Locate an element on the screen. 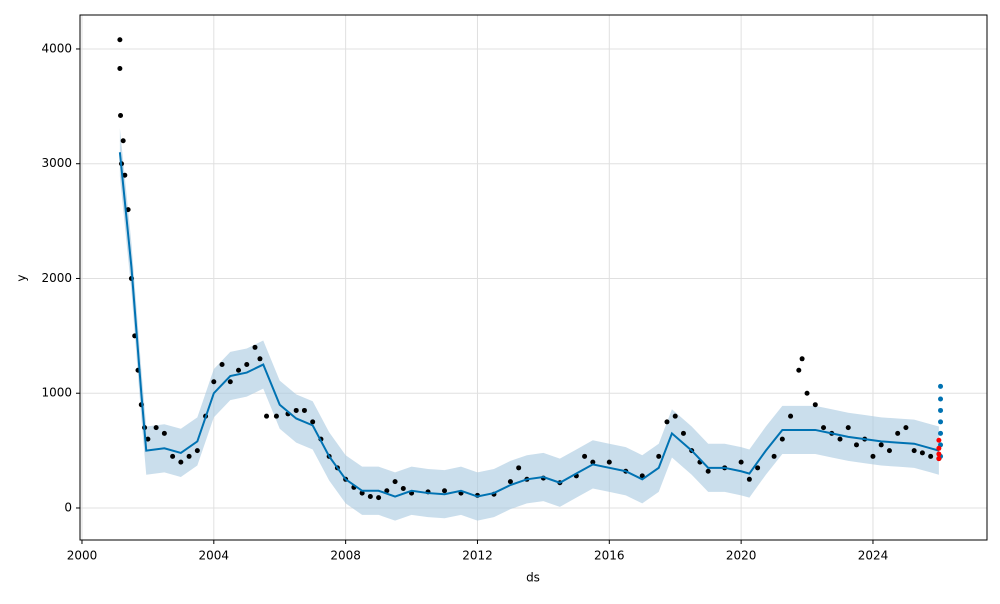 Image resolution: width=1000 pixels, height=604 pixels. x-tick-label: 2000 is located at coordinates (82, 556).